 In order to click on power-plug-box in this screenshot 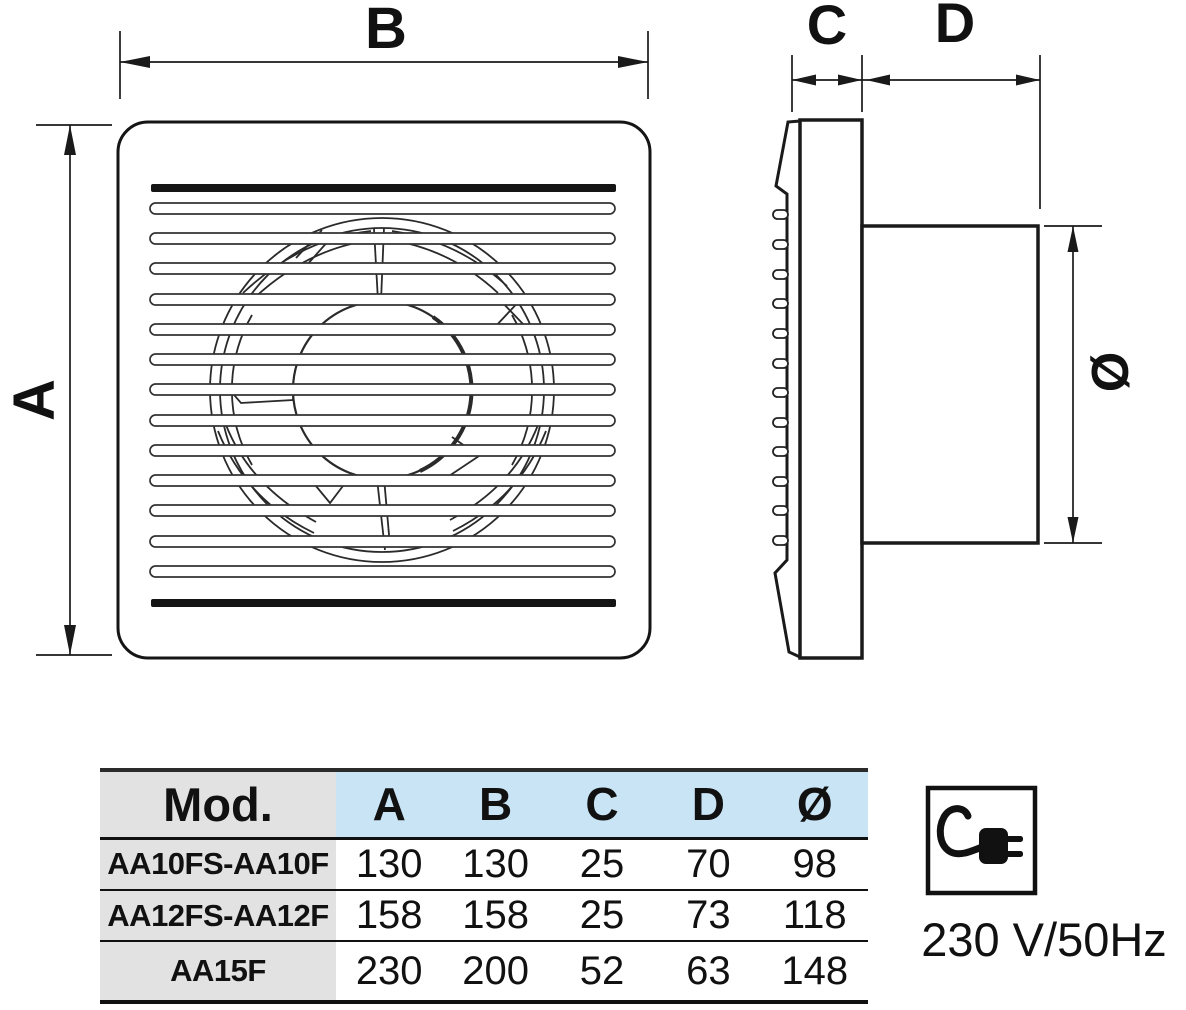, I will do `click(981, 840)`.